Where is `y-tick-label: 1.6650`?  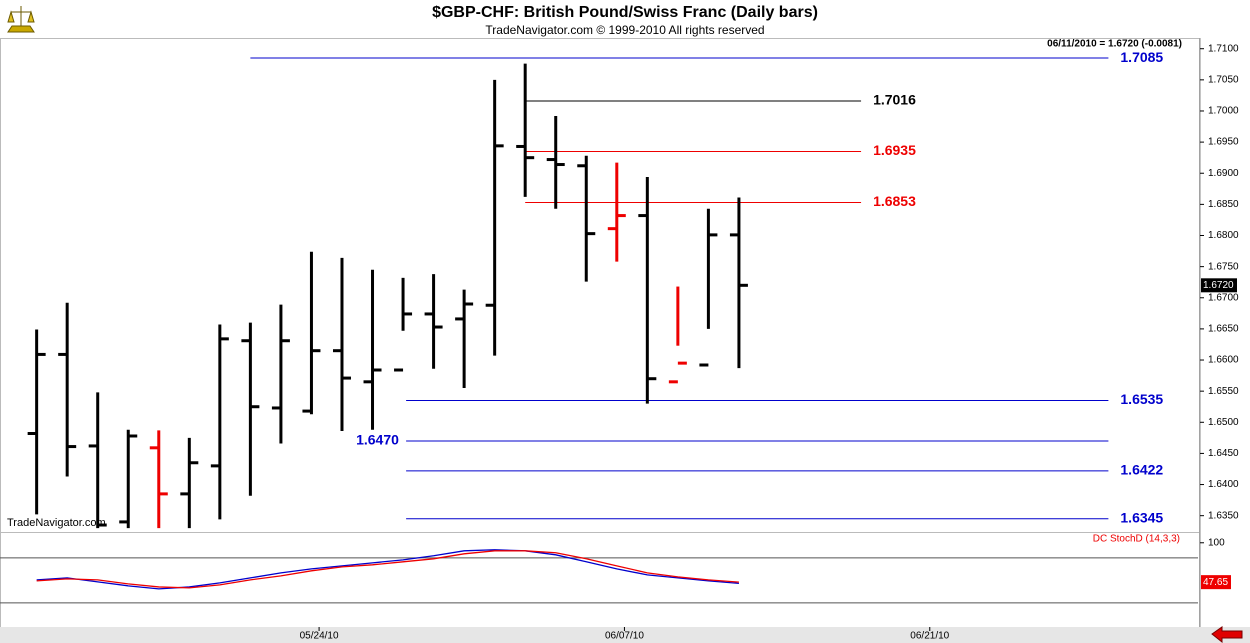 y-tick-label: 1.6650 is located at coordinates (1223, 329).